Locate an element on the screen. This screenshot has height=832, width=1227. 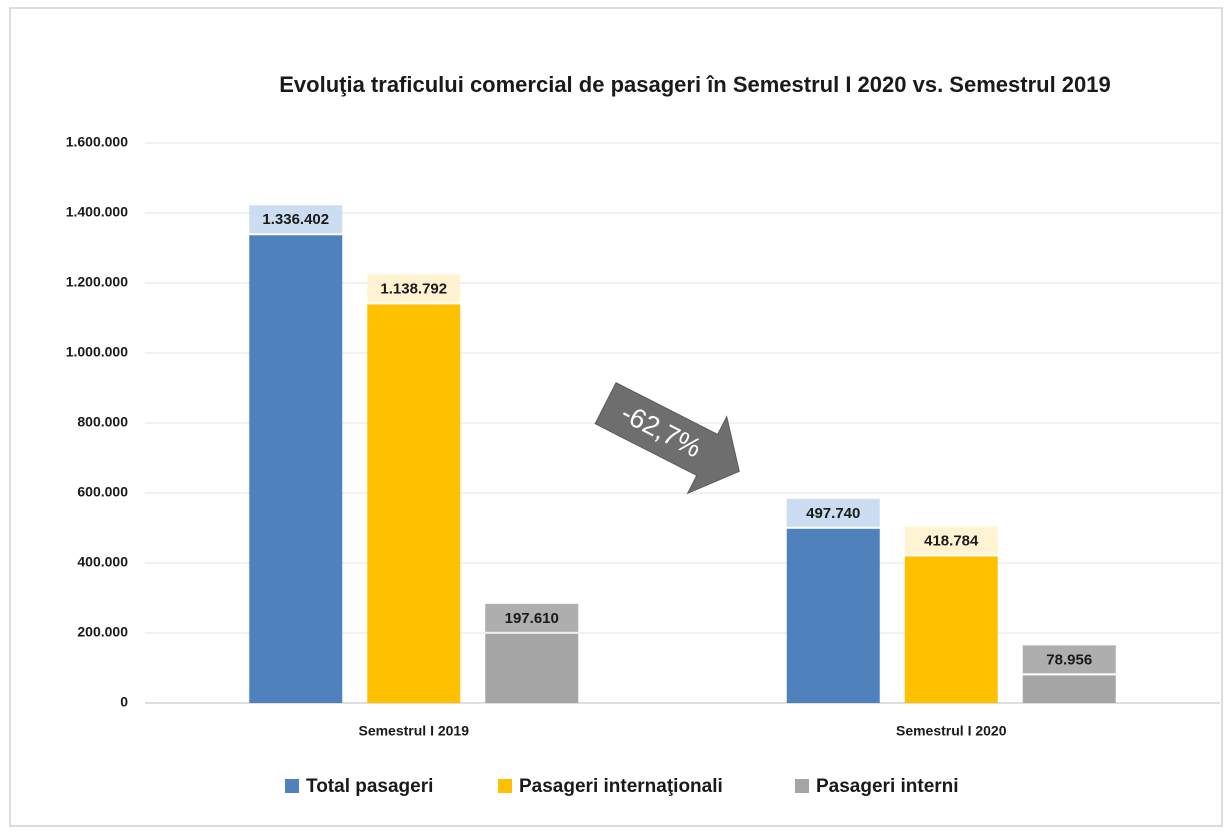
data-label: 197.610 is located at coordinates (532, 618).